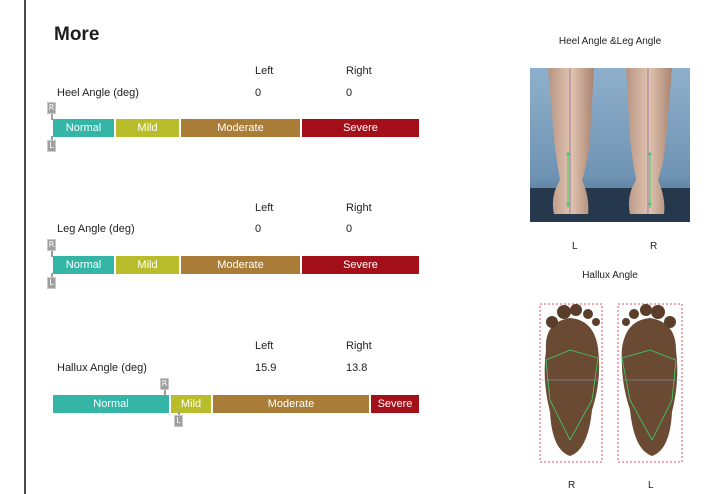 The width and height of the screenshot is (726, 494). Describe the element at coordinates (654, 246) in the screenshot. I see `heel-image-right-label: R` at that location.